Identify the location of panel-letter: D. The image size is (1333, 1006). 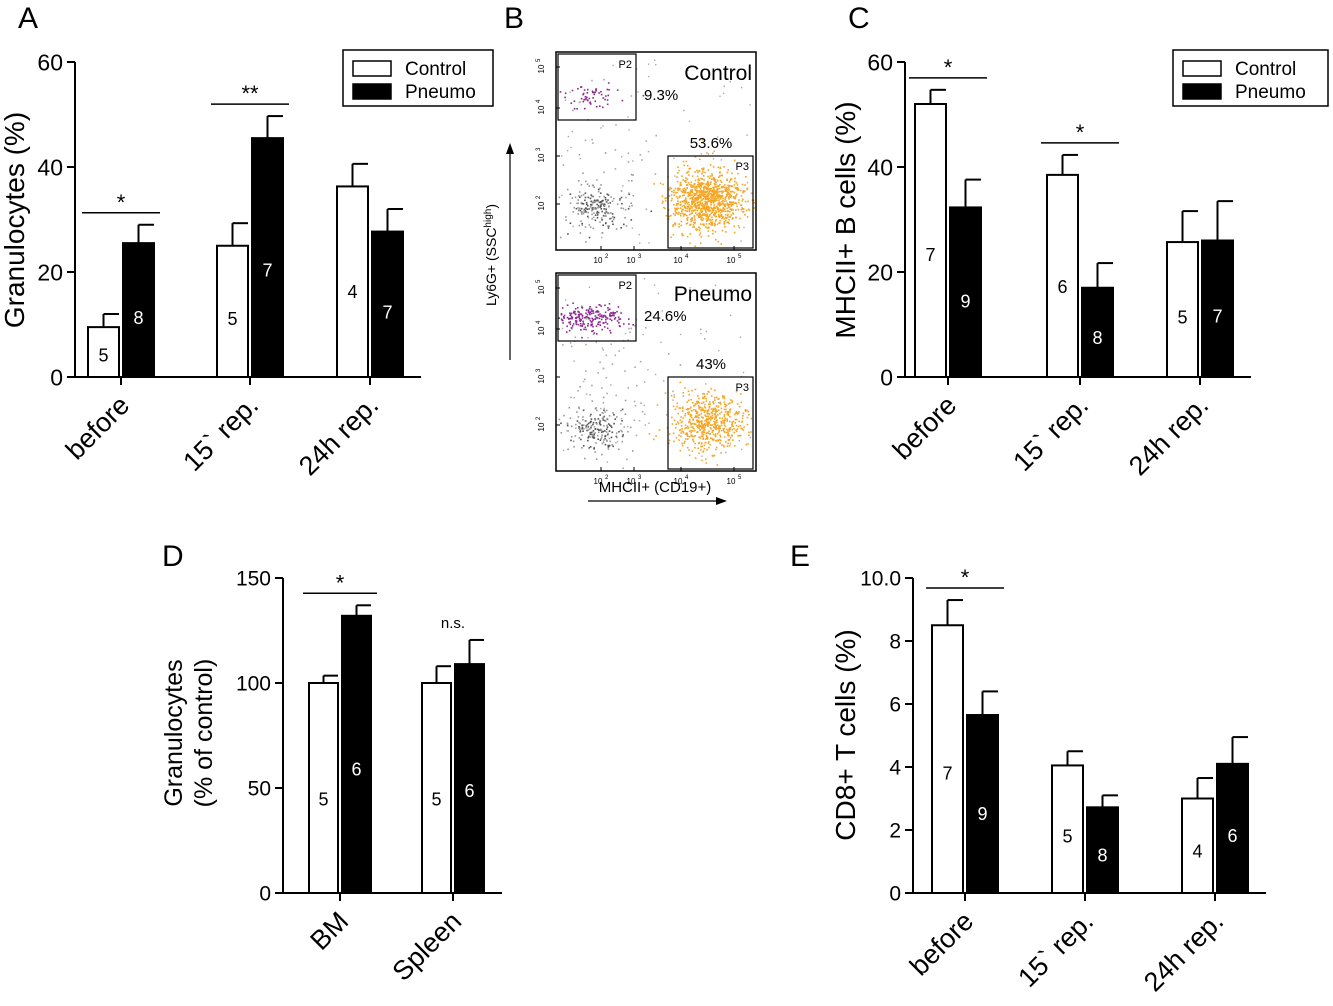
(173, 556).